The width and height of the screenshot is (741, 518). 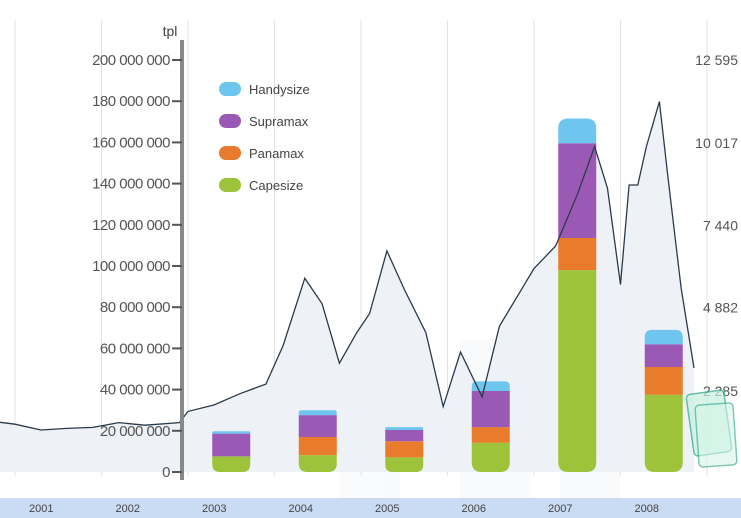 I want to click on bar-stack-2007, so click(x=577, y=295).